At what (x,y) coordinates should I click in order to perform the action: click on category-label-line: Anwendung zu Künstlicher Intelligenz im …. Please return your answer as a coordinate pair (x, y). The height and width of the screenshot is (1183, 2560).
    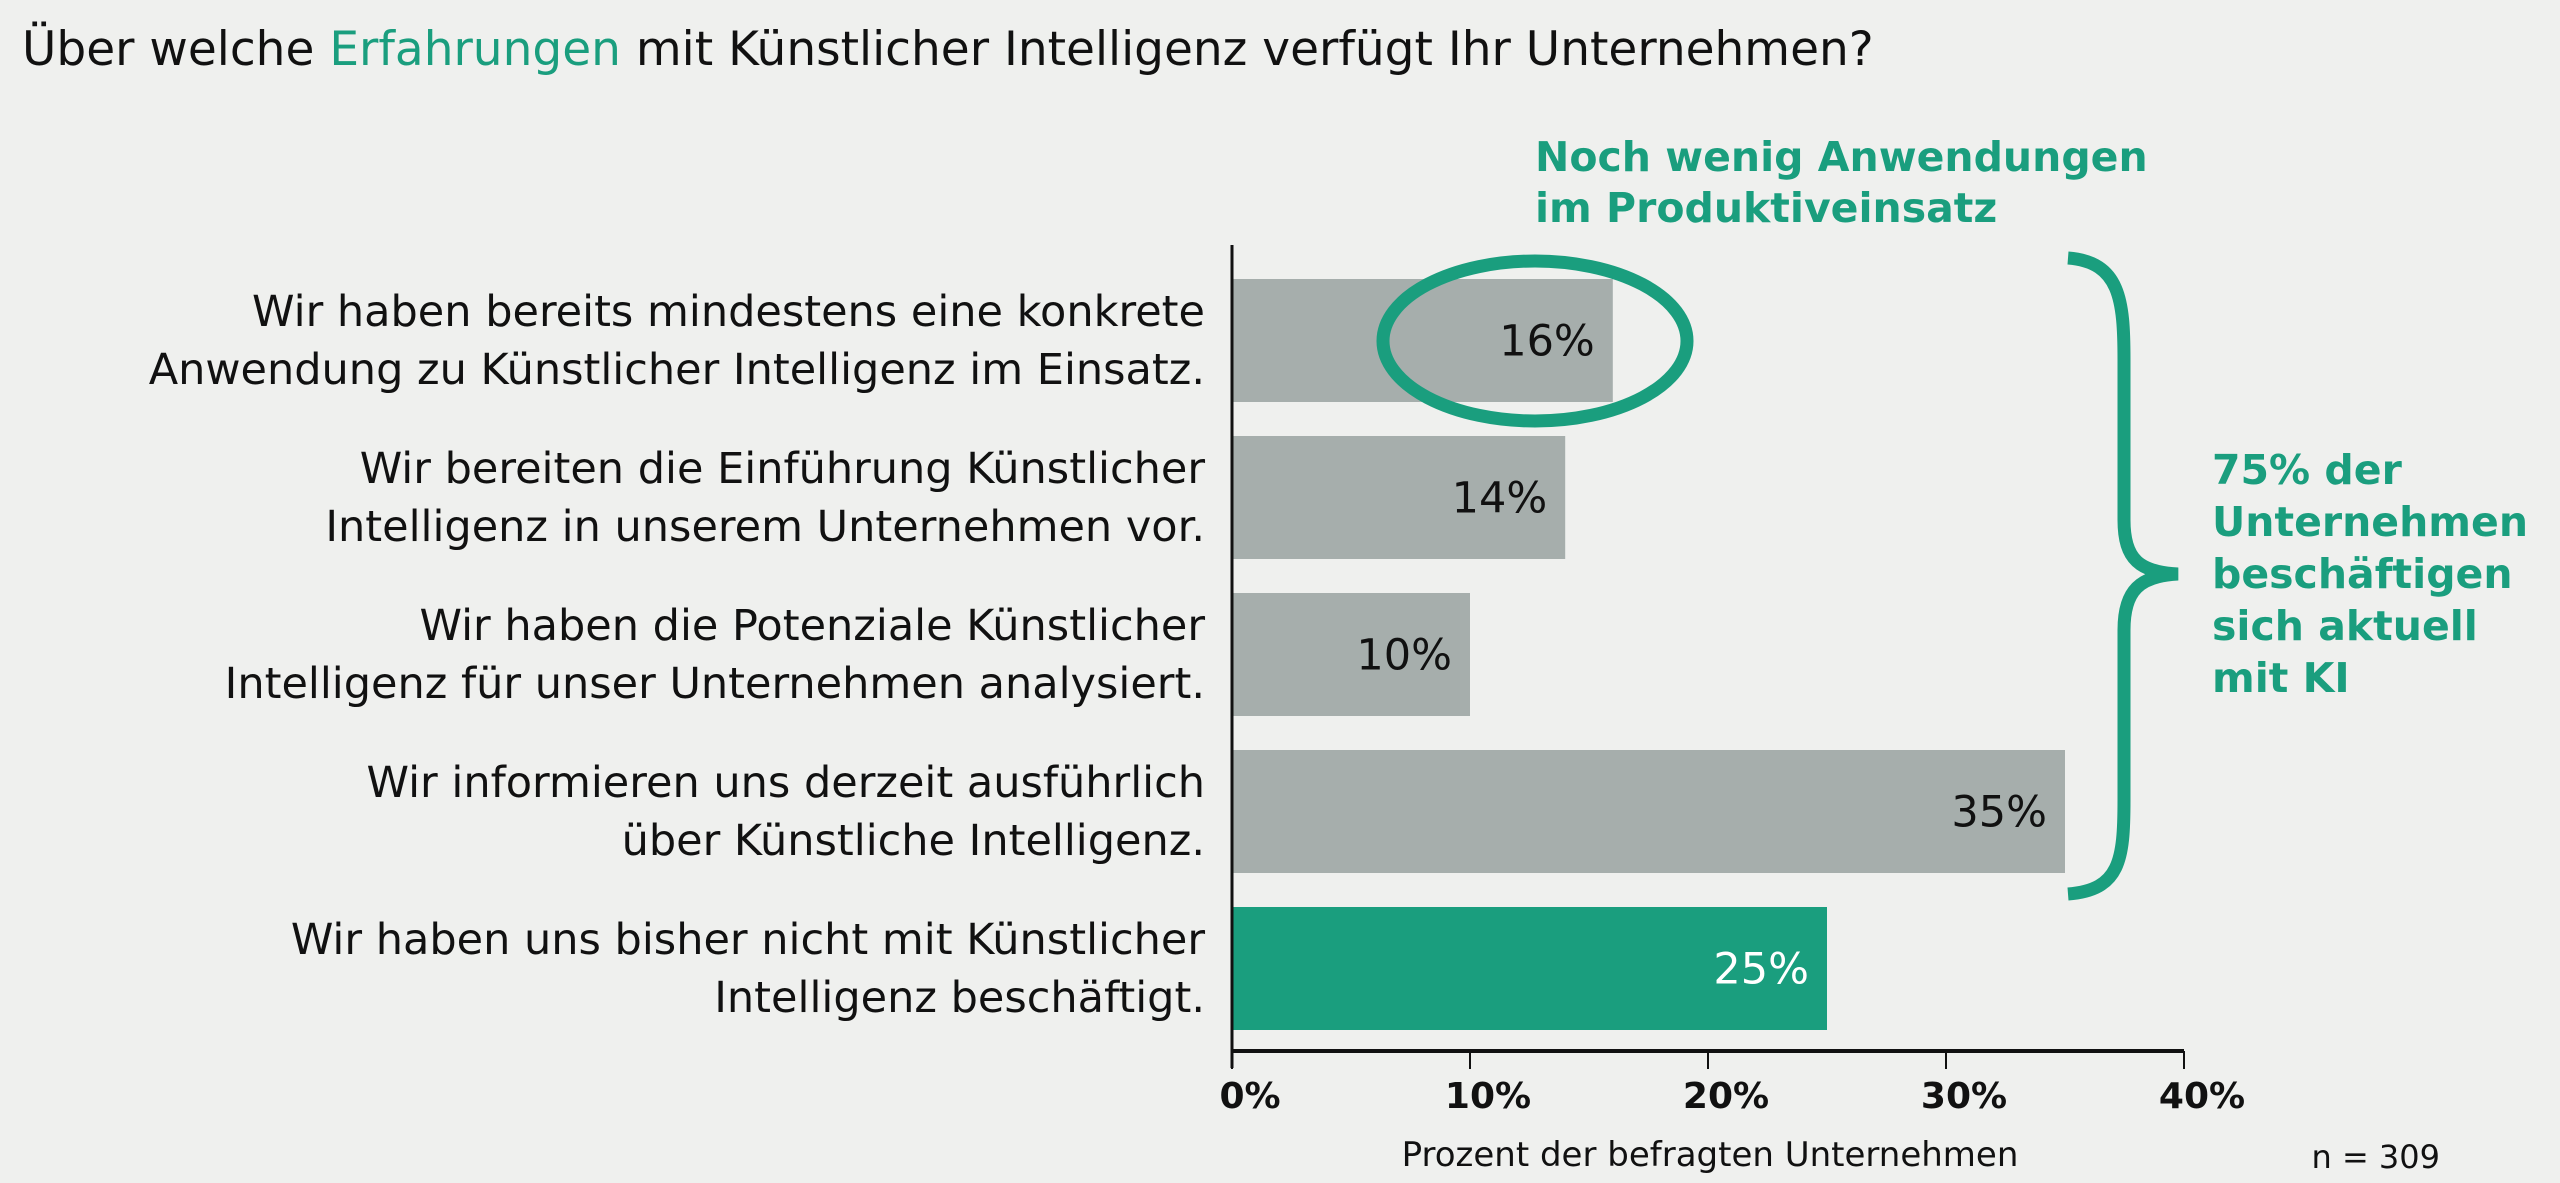
    Looking at the image, I should click on (676, 369).